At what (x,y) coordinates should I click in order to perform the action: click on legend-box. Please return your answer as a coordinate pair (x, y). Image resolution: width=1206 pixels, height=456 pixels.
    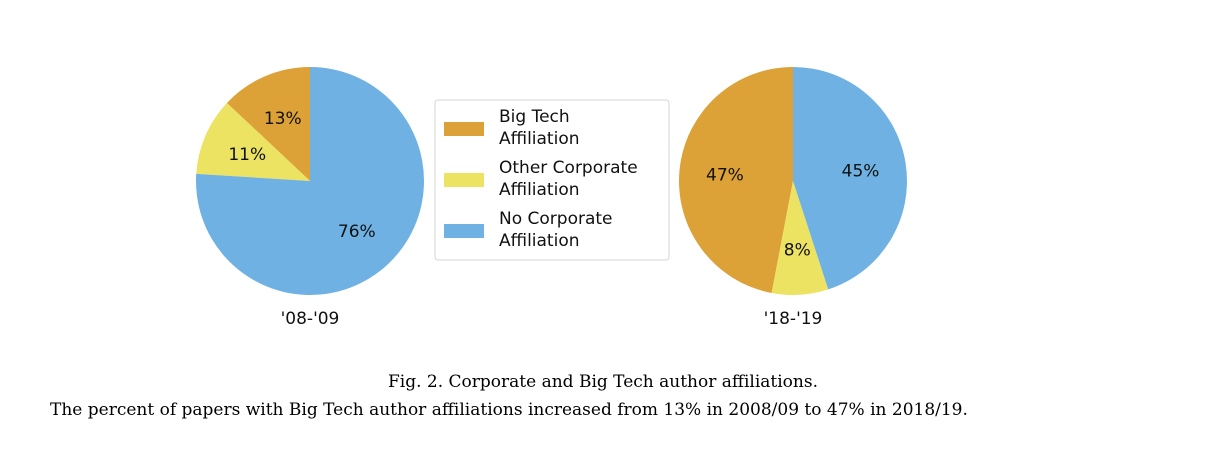
    Looking at the image, I should click on (552, 180).